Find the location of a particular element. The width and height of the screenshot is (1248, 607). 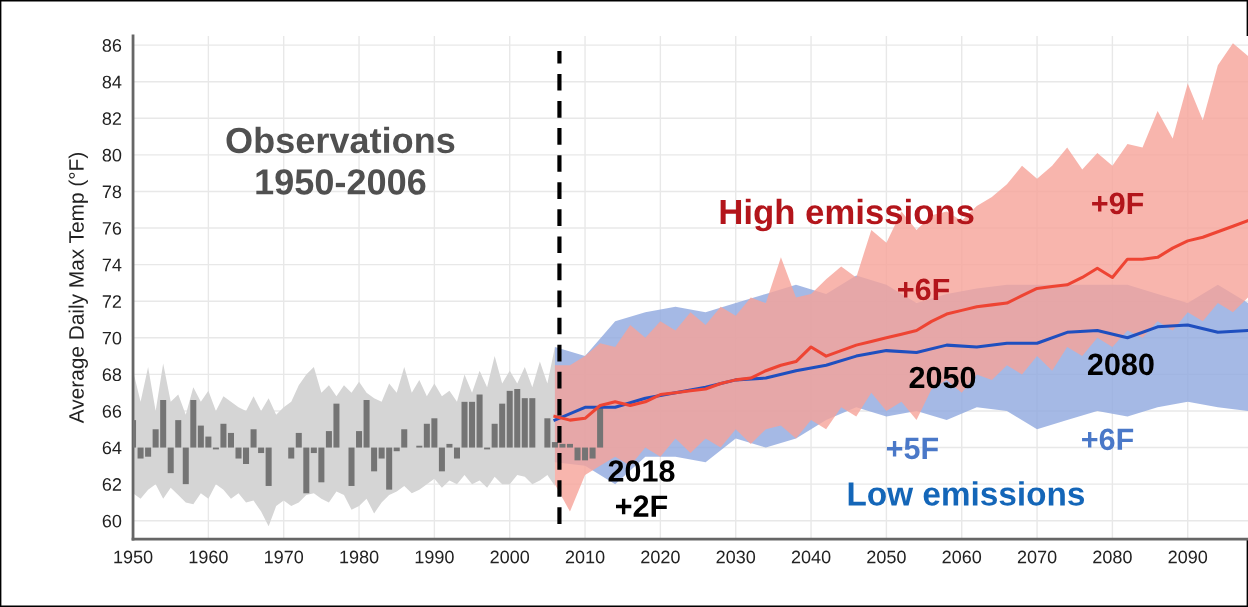

y-tick-label: 74 is located at coordinates (112, 265).